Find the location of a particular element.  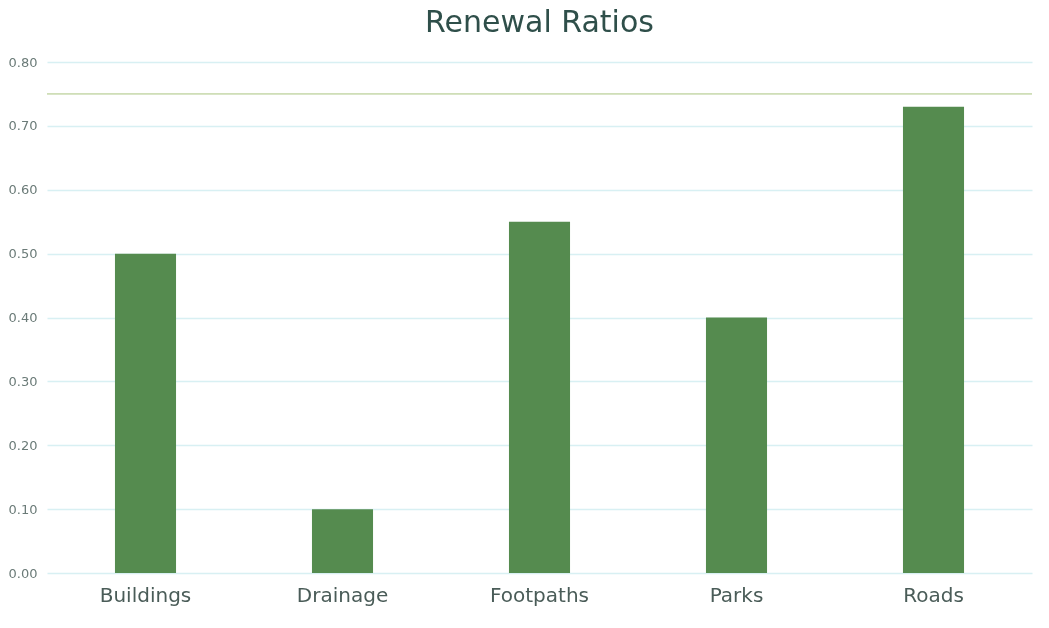

x-tick-label: Roads is located at coordinates (933, 594).